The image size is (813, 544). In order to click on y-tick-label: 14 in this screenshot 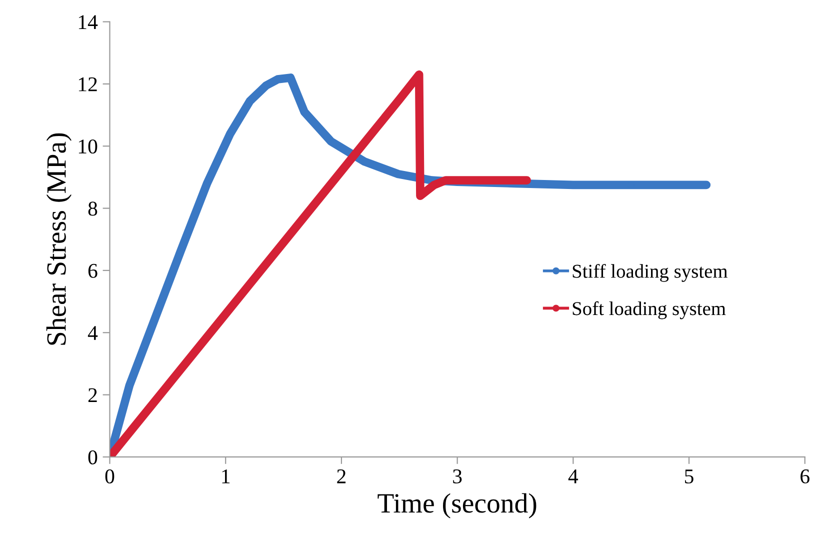, I will do `click(88, 22)`.